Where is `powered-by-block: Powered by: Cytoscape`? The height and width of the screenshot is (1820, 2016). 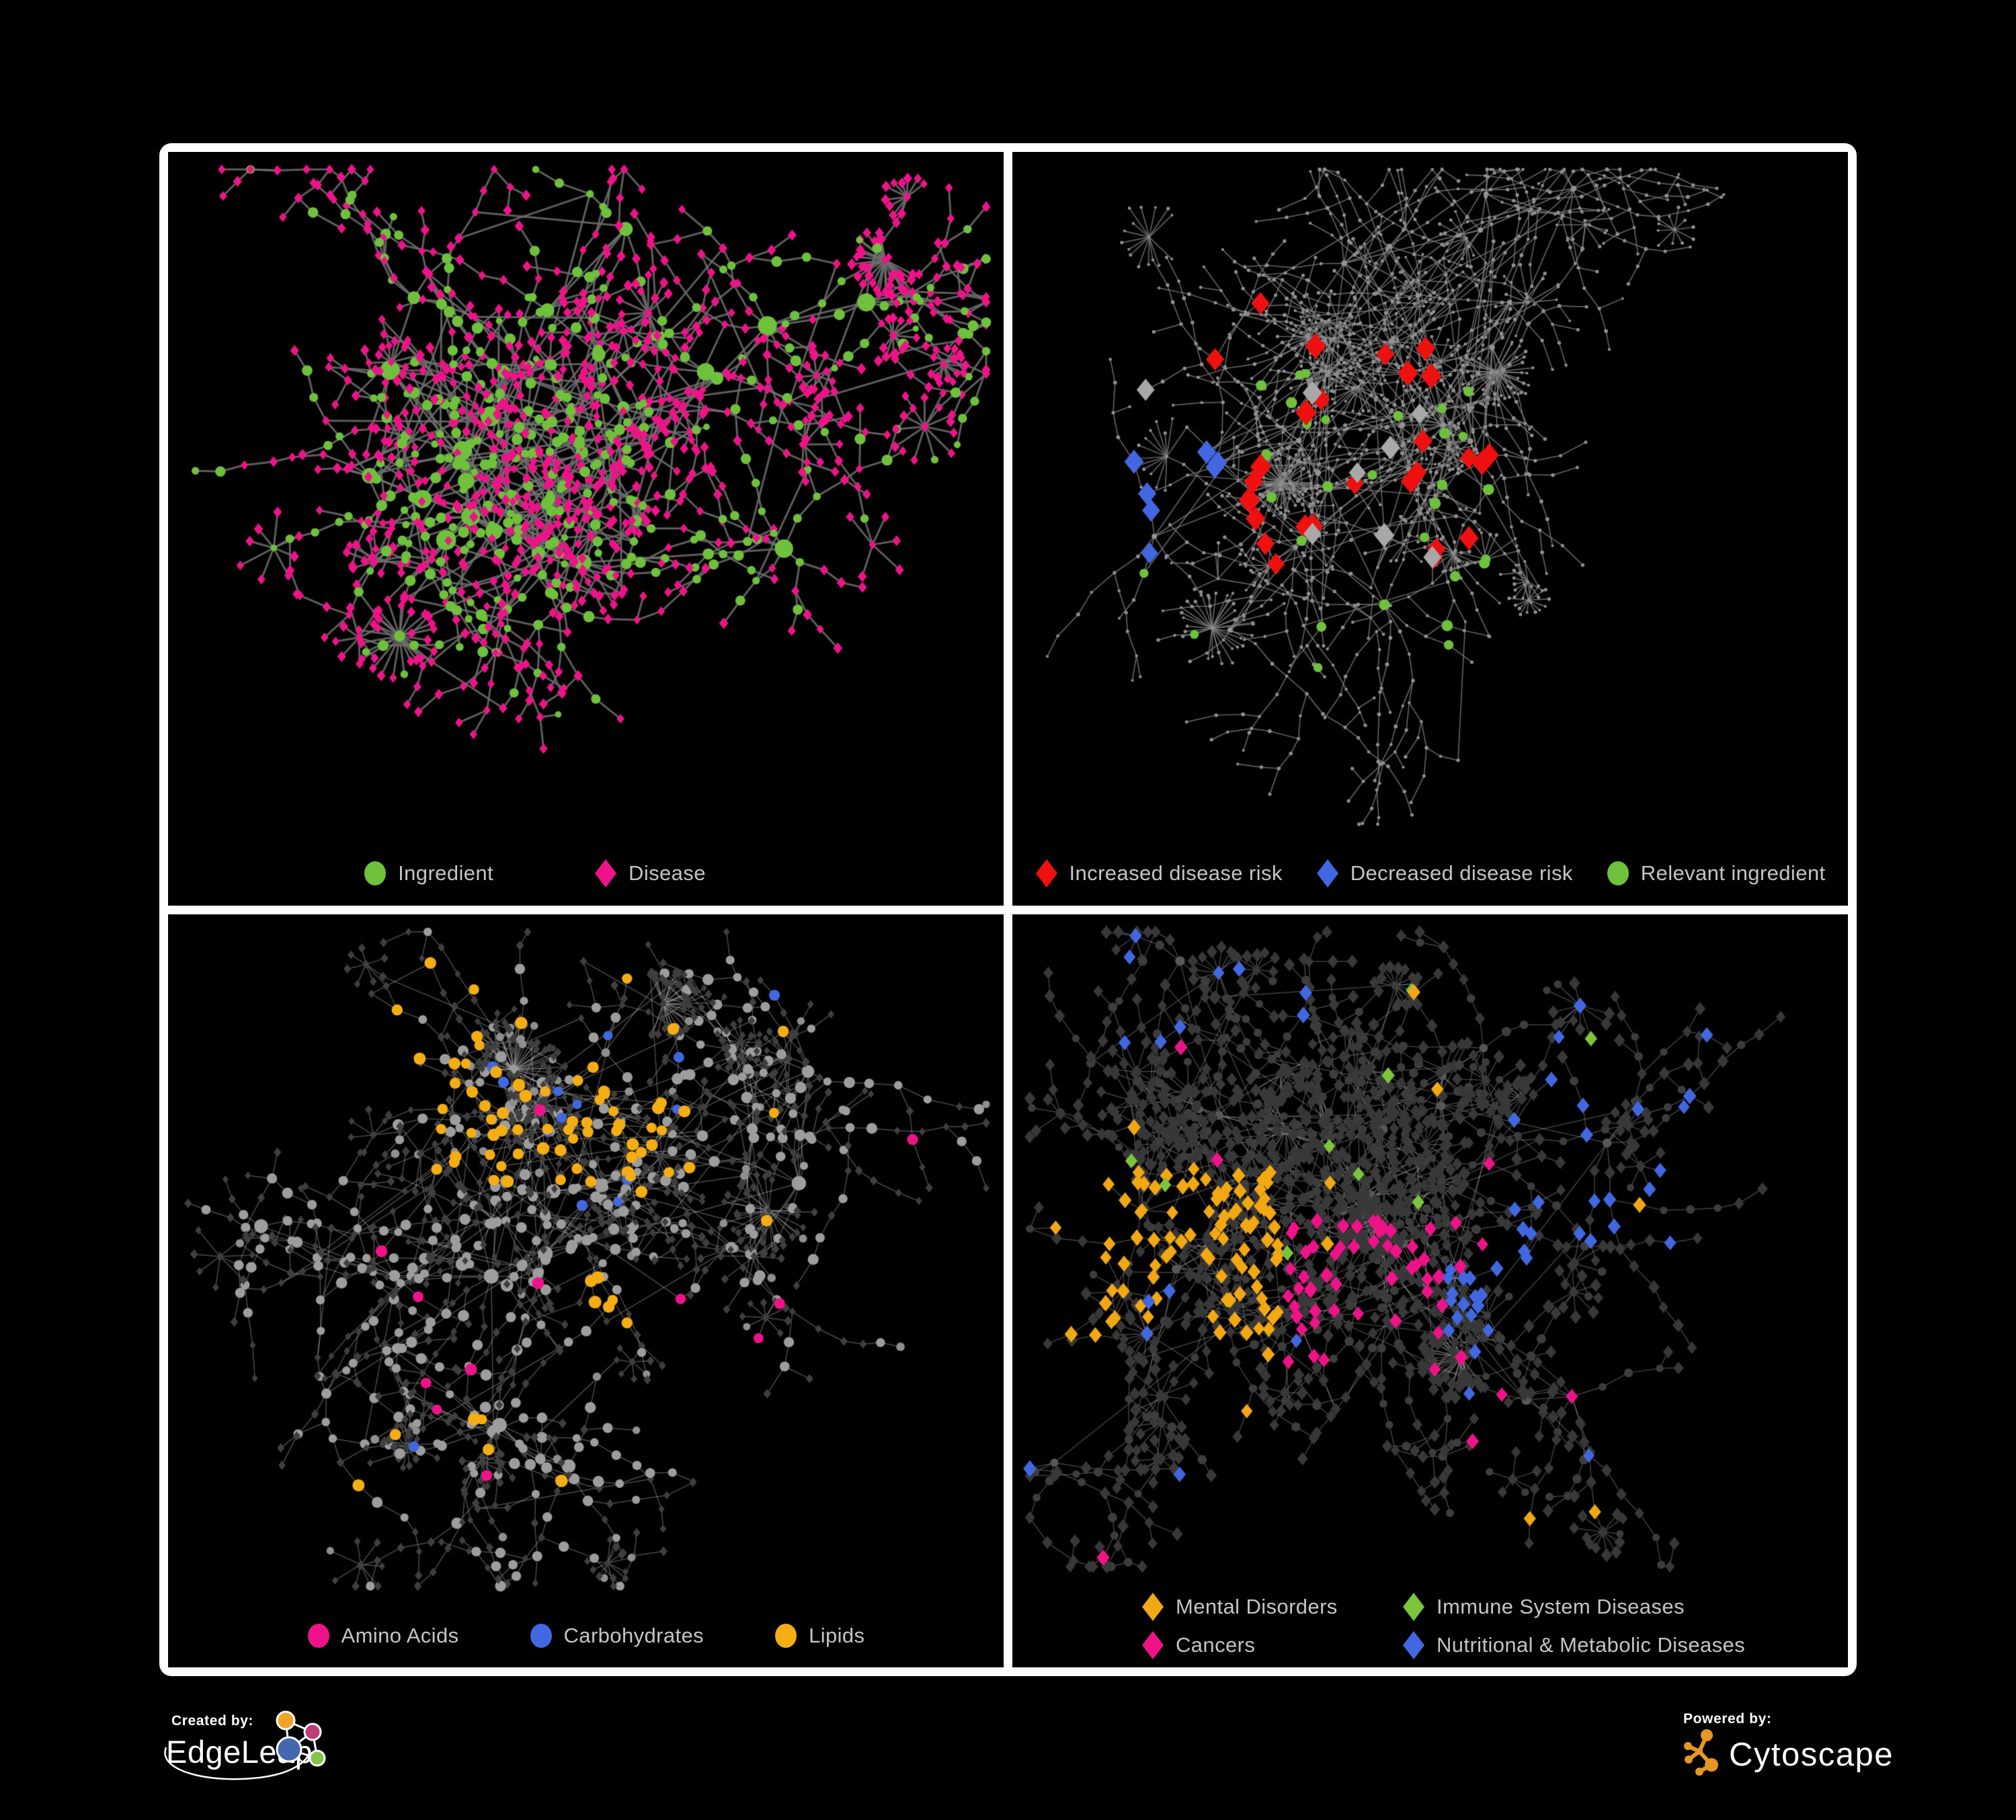 powered-by-block: Powered by: Cytoscape is located at coordinates (1794, 1758).